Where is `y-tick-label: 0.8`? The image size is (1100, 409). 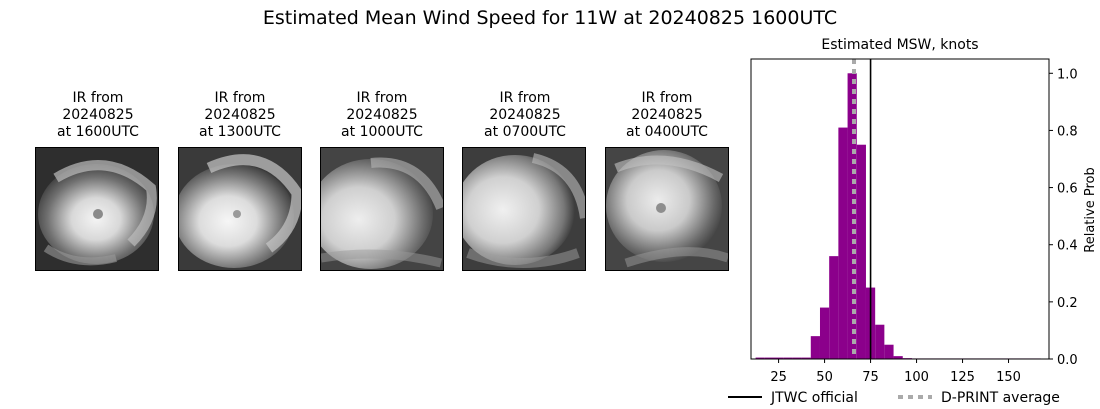
y-tick-label: 0.8 is located at coordinates (1067, 131).